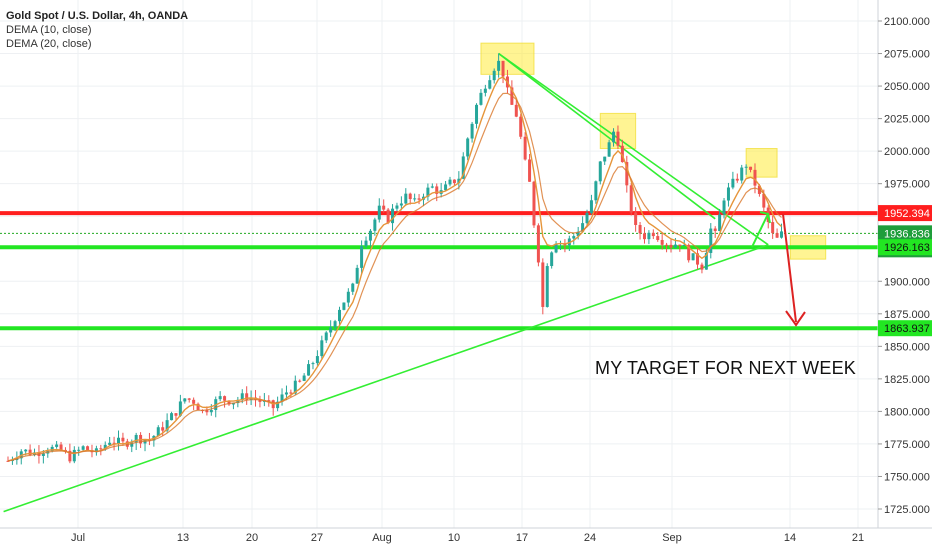  Describe the element at coordinates (907, 347) in the screenshot. I see `y-tick-label: 1850.000` at that location.